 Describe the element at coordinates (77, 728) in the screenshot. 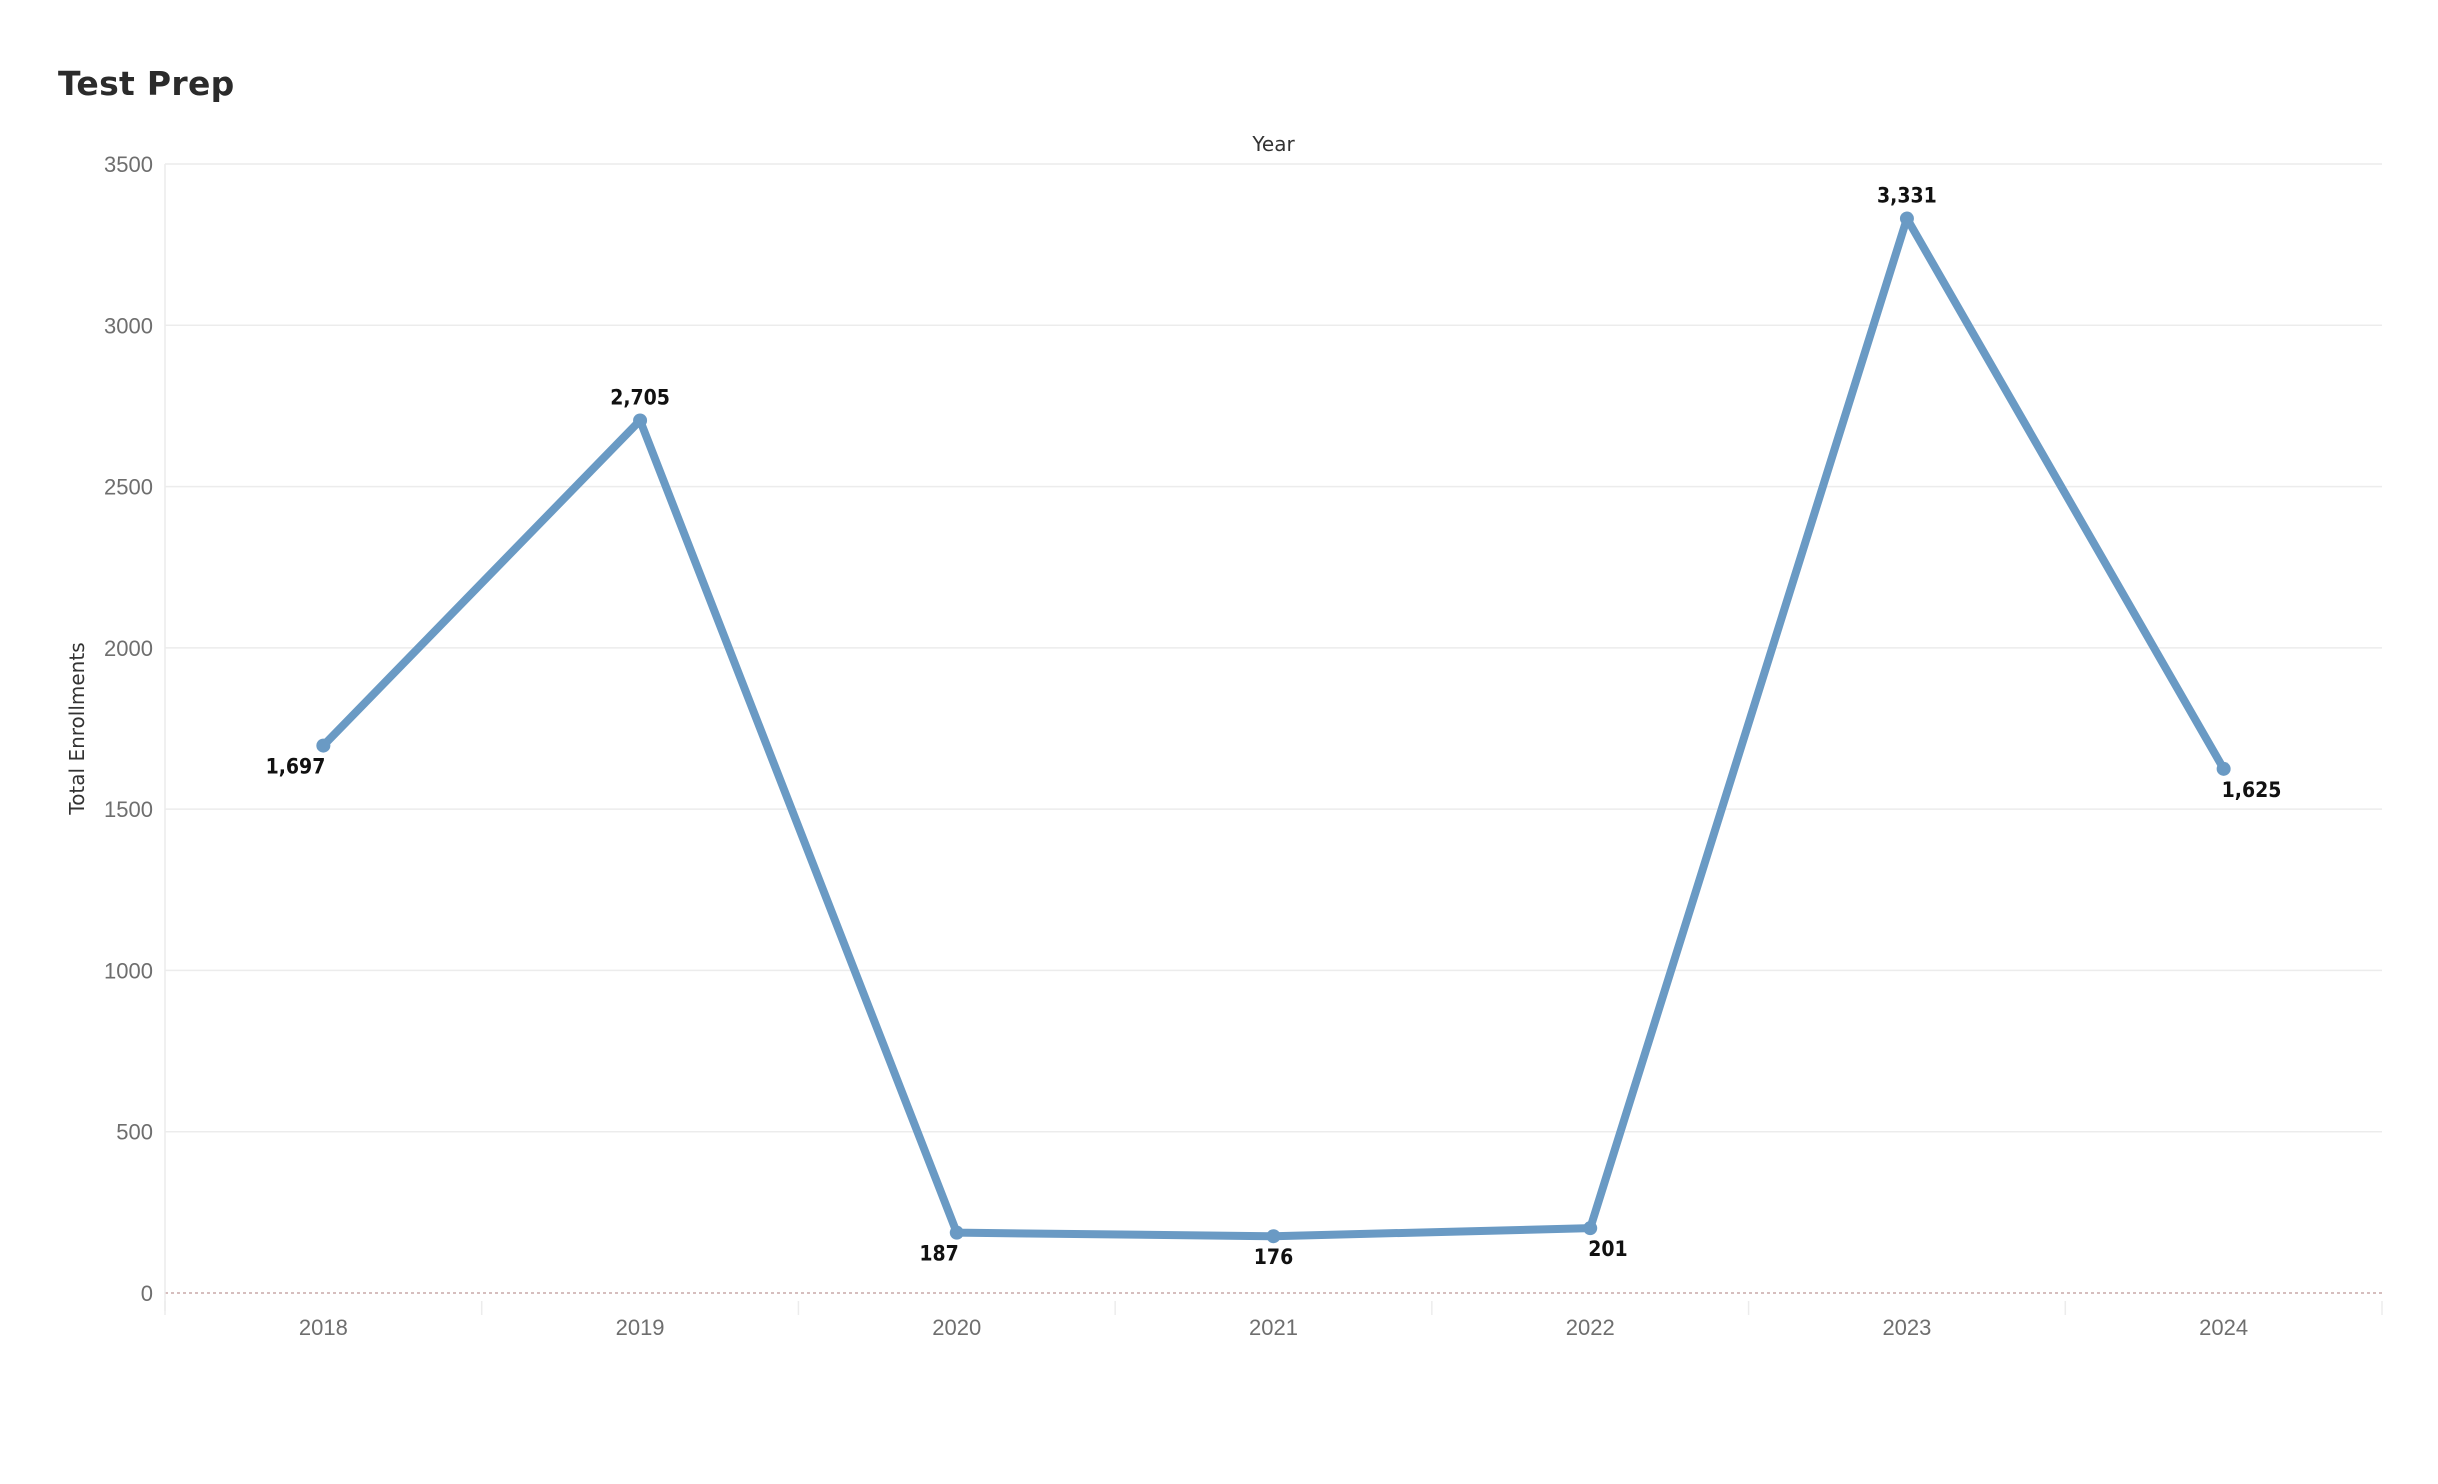

I see `y-axis-title: Total Enrollments` at that location.